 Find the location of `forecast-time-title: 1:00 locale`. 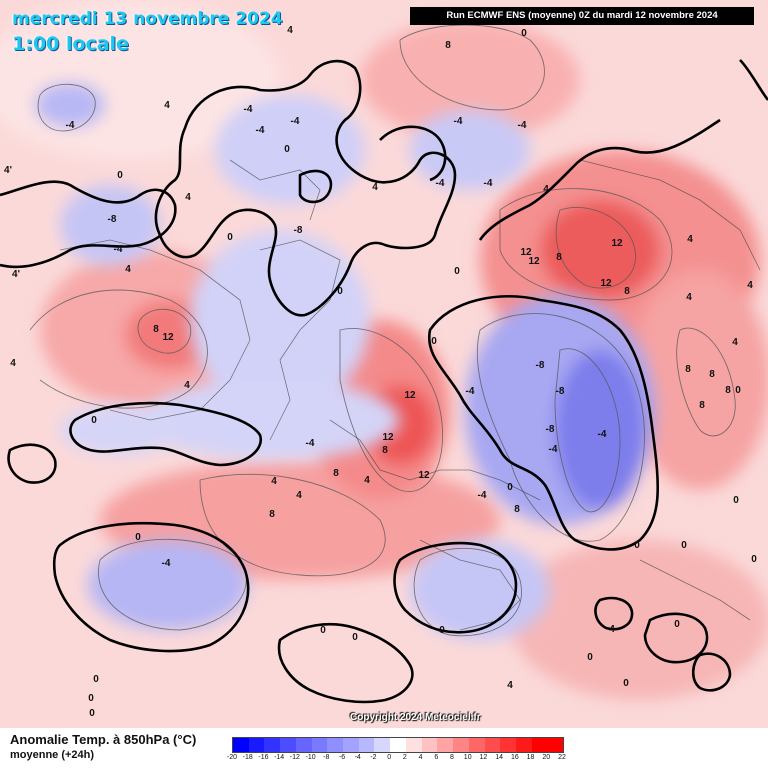

forecast-time-title: 1:00 locale is located at coordinates (70, 44).